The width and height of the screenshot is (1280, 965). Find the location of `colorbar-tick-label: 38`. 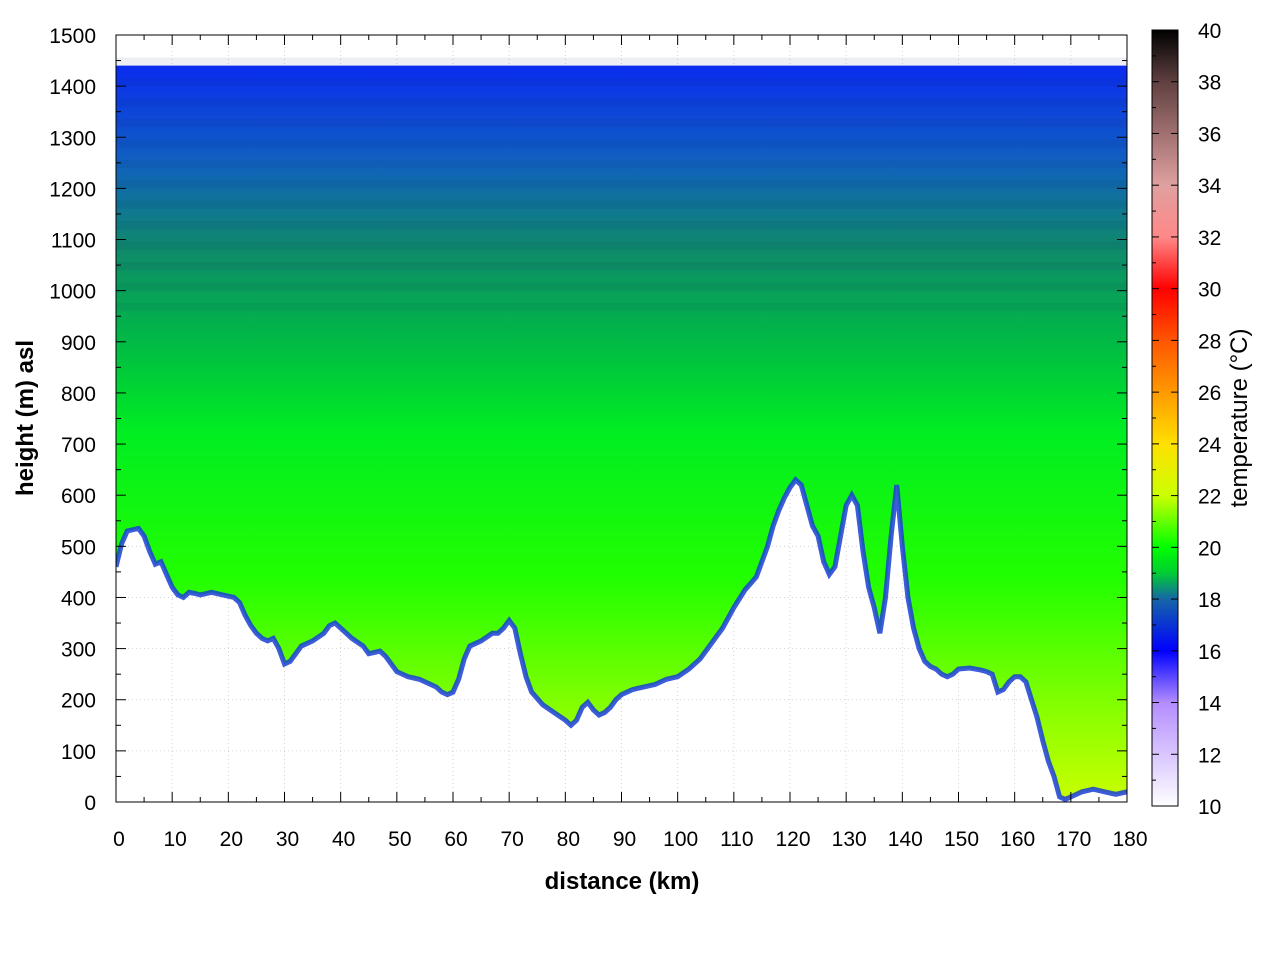

colorbar-tick-label: 38 is located at coordinates (1209, 83).